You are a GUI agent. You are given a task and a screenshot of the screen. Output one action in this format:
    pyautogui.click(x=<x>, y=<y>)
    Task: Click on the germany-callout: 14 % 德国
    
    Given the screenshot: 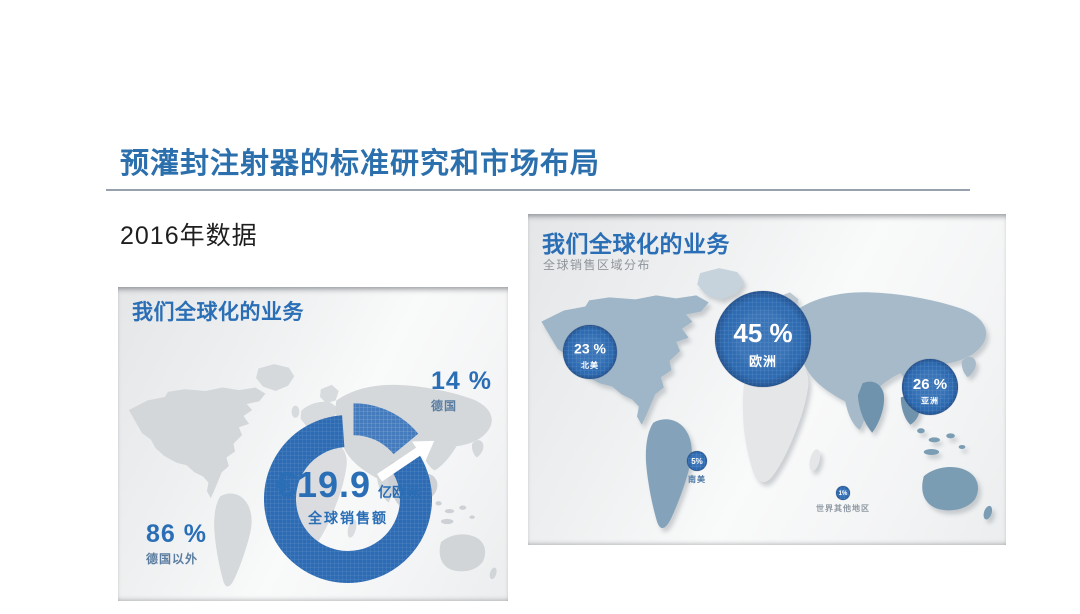 What is the action you would take?
    pyautogui.click(x=461, y=390)
    